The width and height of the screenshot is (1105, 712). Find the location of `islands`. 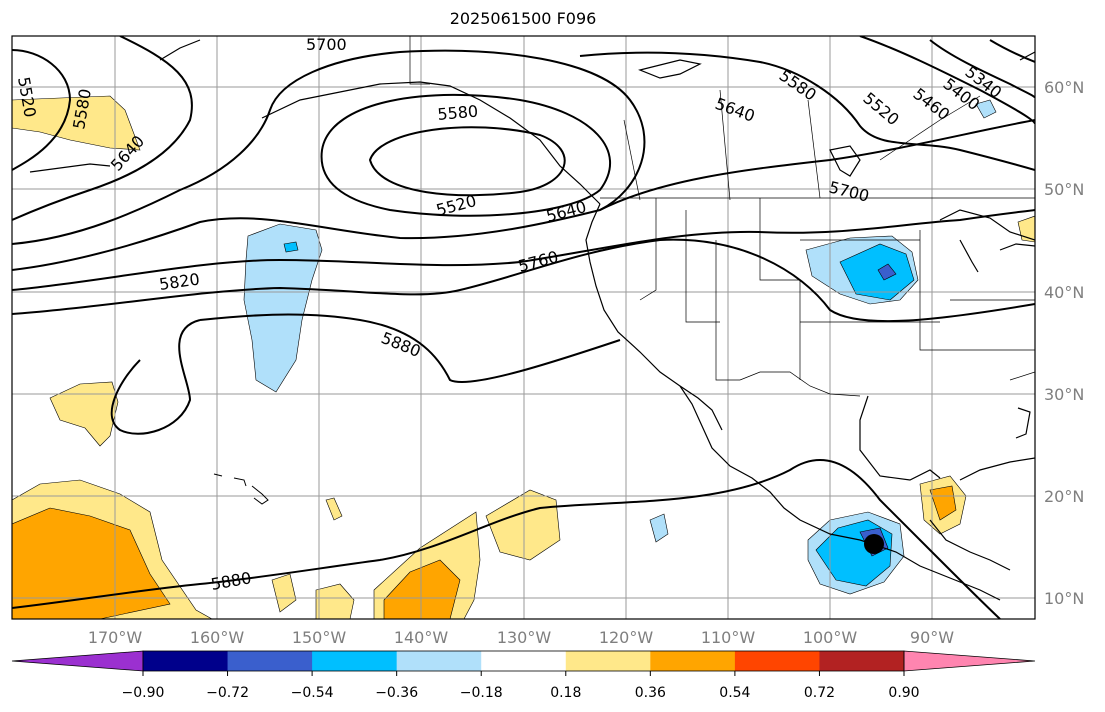

islands is located at coordinates (241, 489).